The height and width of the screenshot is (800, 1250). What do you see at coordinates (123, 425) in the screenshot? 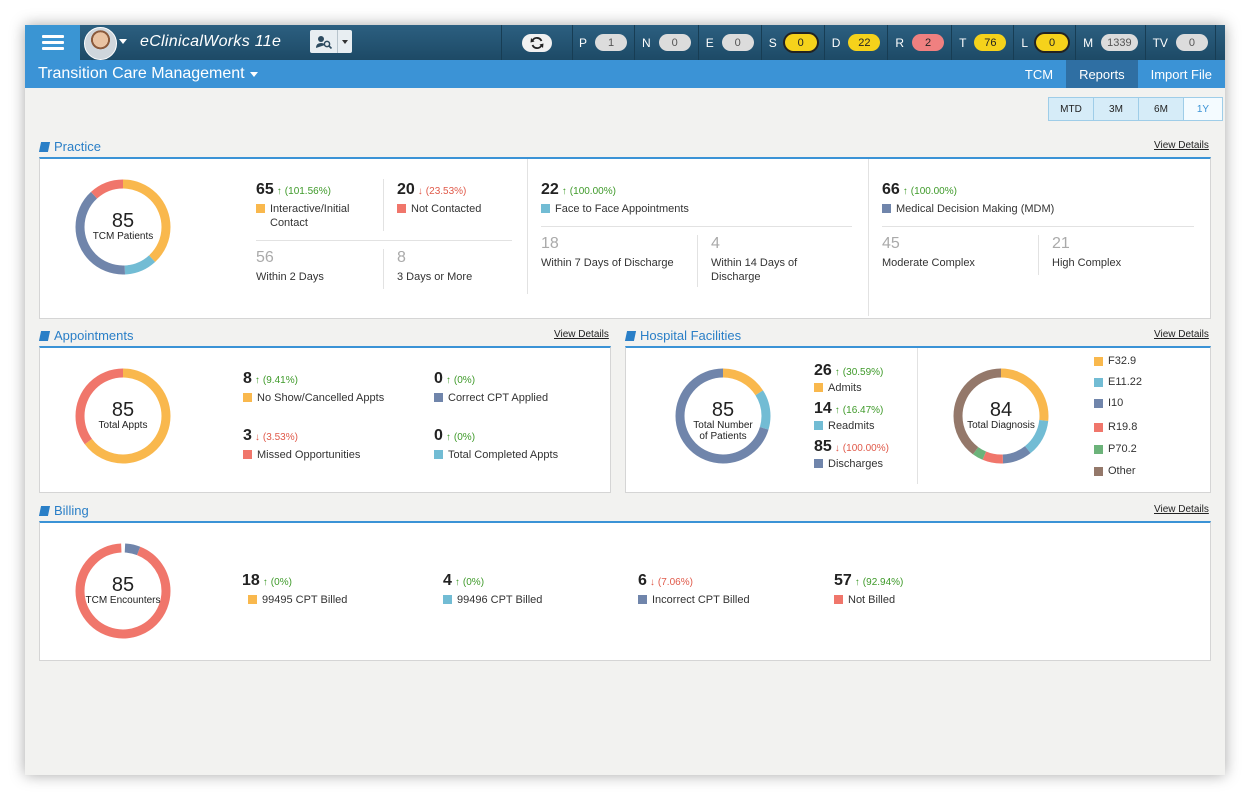
I see `total-appts-label: Total Appts` at bounding box center [123, 425].